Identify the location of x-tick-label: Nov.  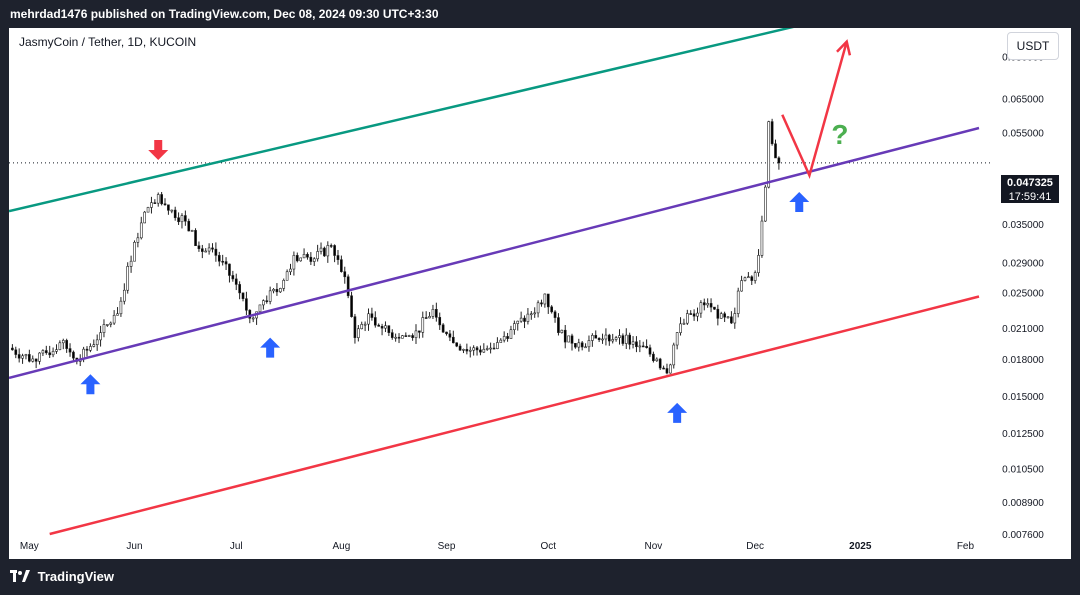
(654, 546).